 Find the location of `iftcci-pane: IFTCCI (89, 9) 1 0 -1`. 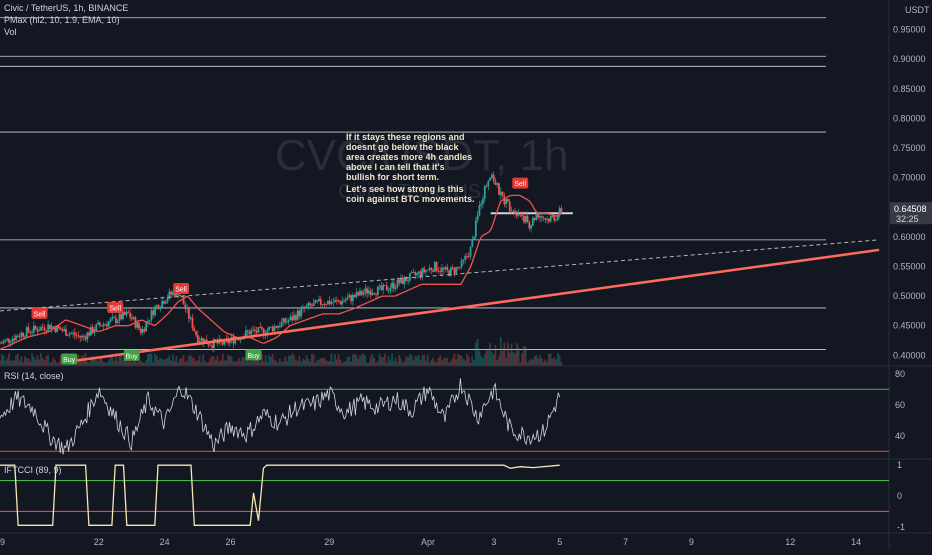

iftcci-pane: IFTCCI (89, 9) 1 0 -1 is located at coordinates (452, 496).